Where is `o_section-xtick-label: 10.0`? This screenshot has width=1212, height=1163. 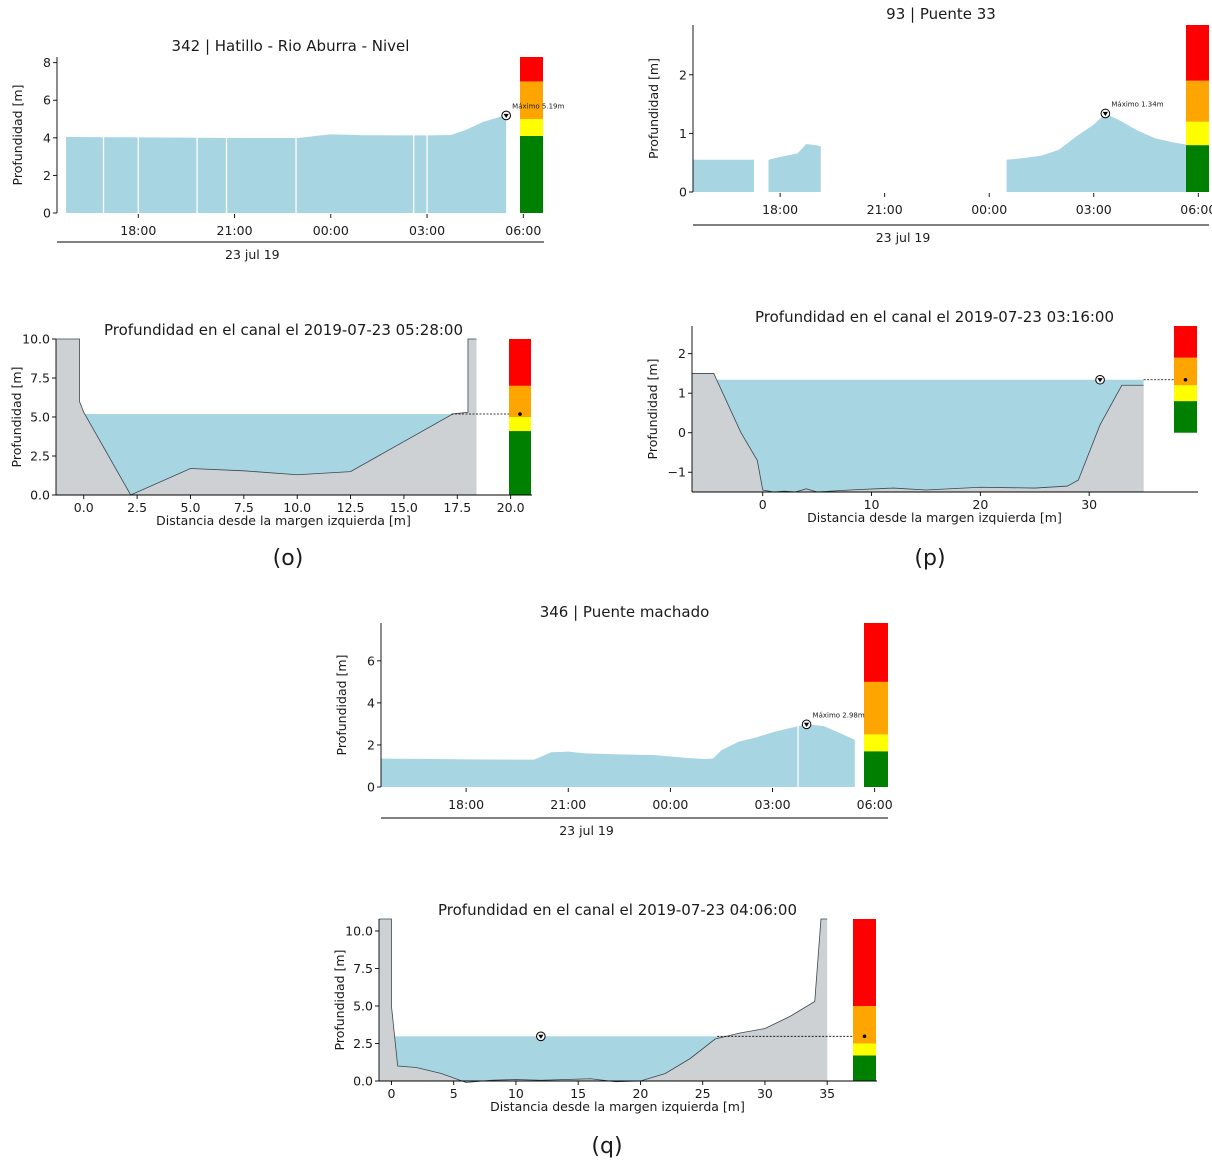 o_section-xtick-label: 10.0 is located at coordinates (297, 507).